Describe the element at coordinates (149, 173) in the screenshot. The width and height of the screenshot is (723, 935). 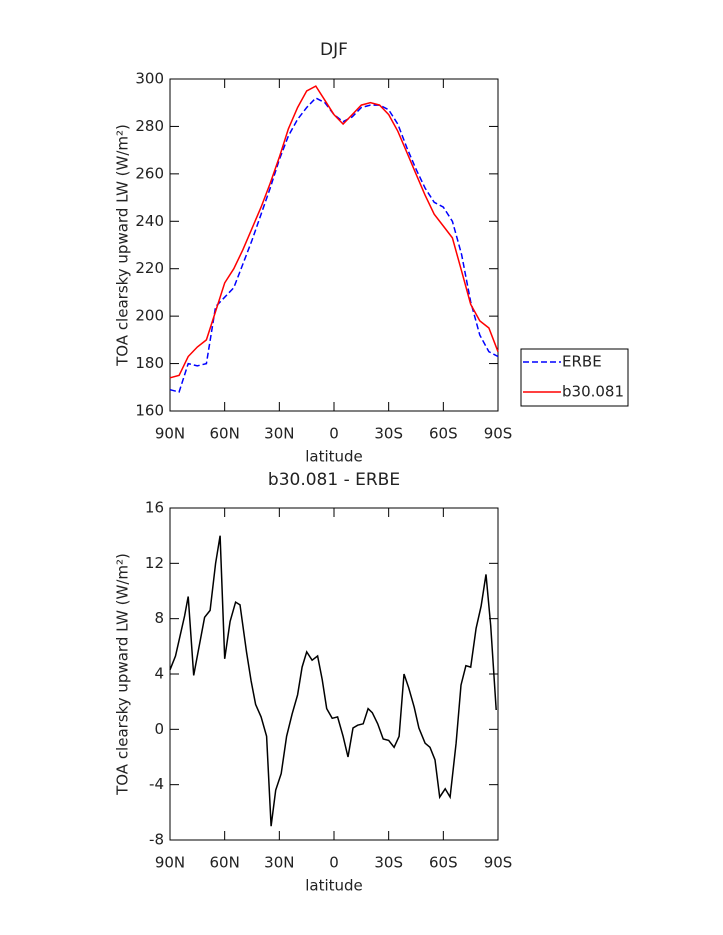
I see `y-tick-label: 260` at that location.